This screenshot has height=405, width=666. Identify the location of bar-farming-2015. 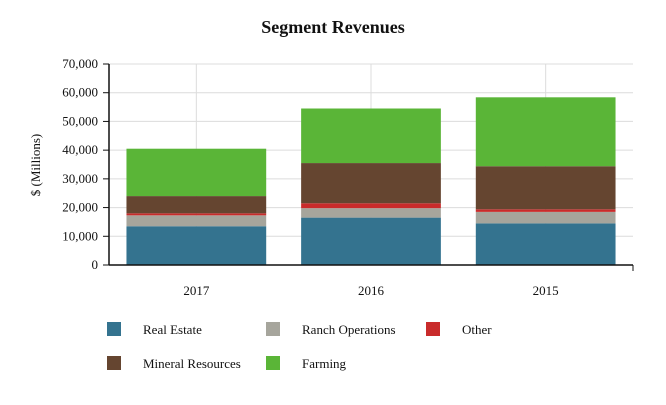
(545, 132).